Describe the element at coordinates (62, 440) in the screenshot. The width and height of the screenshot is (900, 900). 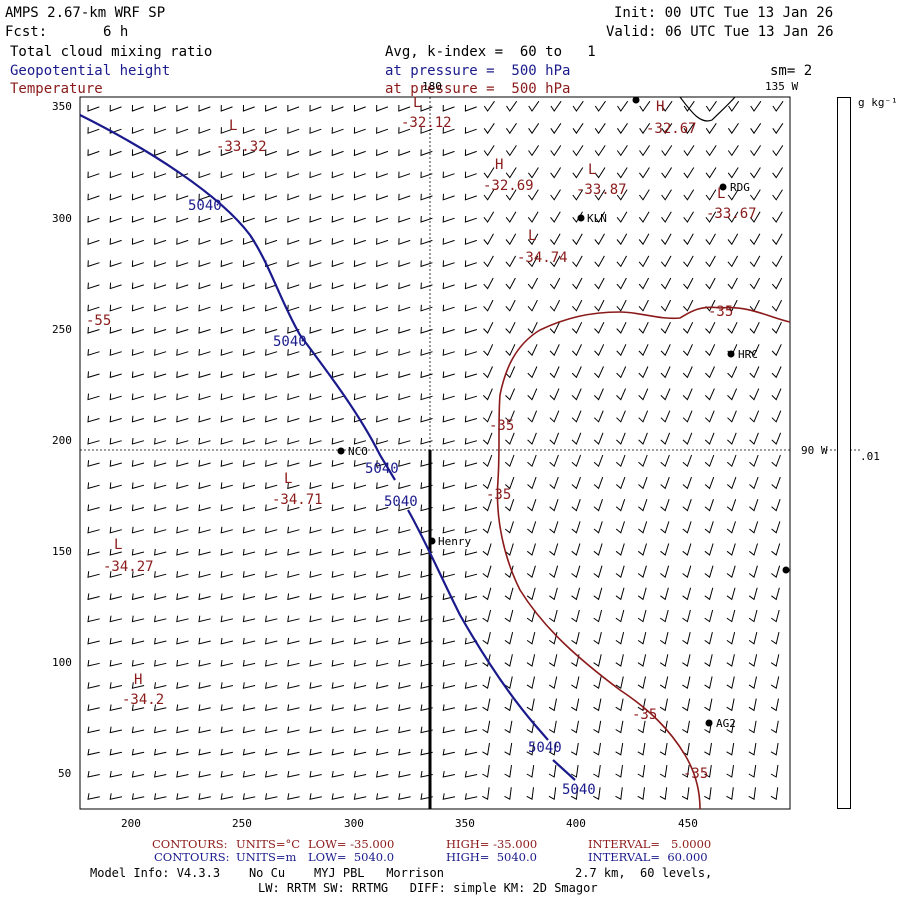
I see `y-tick-label: 200` at that location.